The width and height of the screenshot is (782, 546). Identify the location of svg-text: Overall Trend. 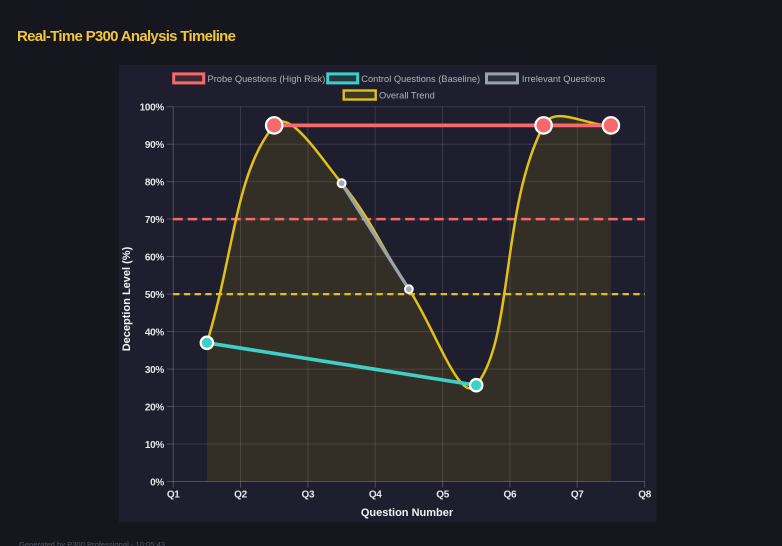
(407, 96).